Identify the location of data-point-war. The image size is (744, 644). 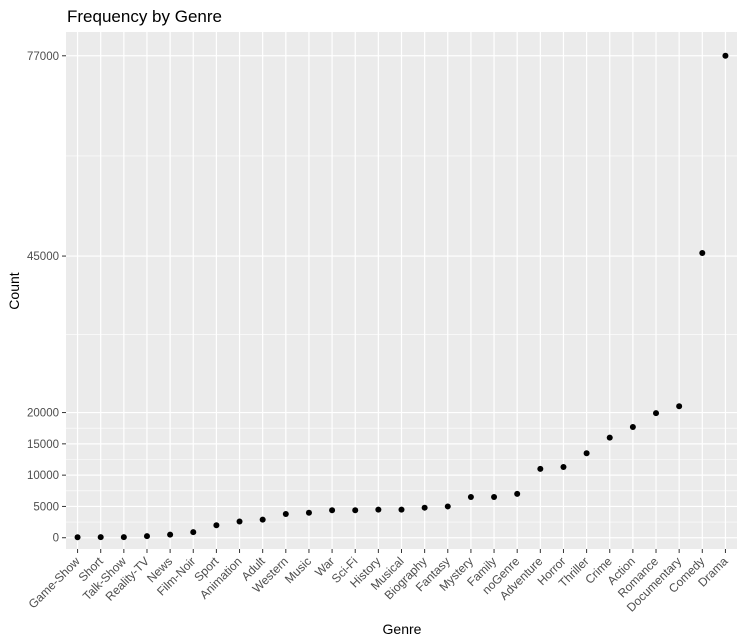
(332, 510).